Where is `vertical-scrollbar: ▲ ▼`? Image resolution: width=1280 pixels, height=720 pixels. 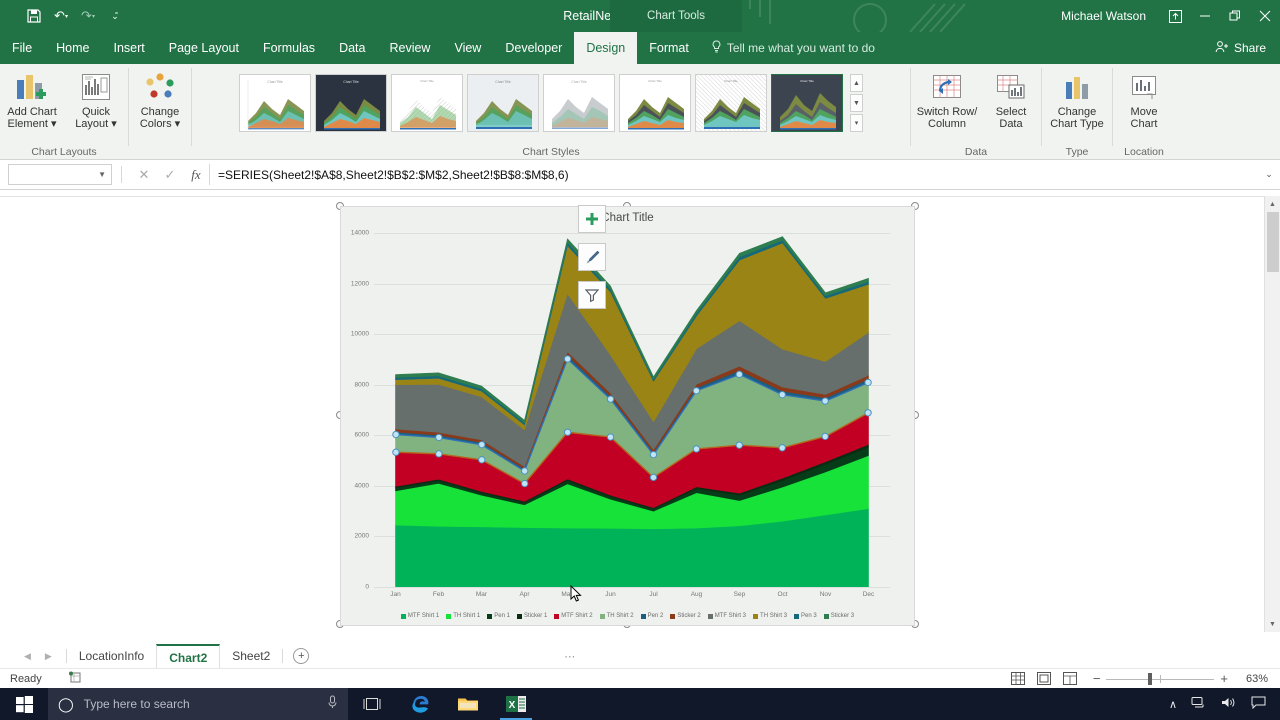
vertical-scrollbar: ▲ ▼ is located at coordinates (1272, 414).